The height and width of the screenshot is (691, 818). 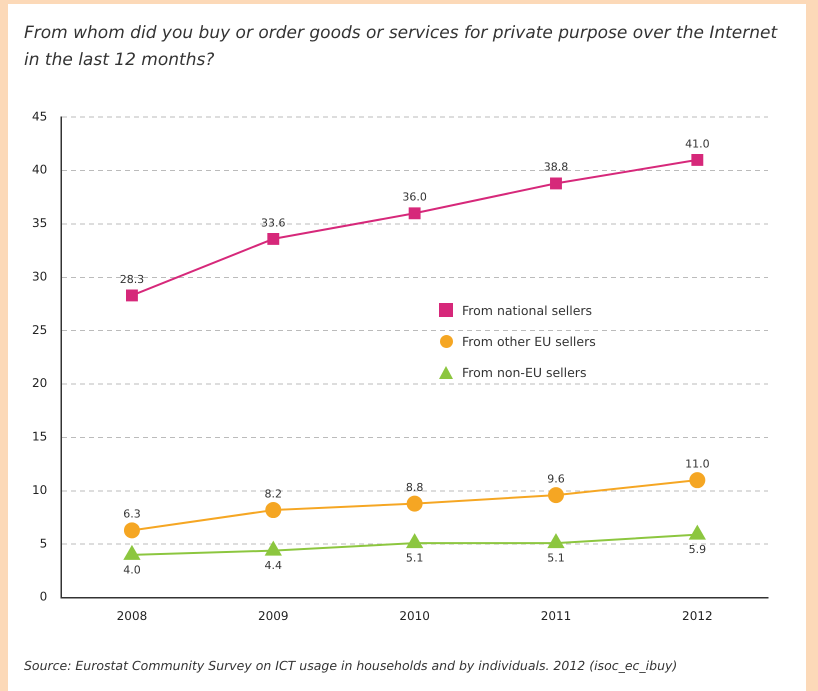 What do you see at coordinates (527, 310) in the screenshot?
I see `legend-label: From national sellers` at bounding box center [527, 310].